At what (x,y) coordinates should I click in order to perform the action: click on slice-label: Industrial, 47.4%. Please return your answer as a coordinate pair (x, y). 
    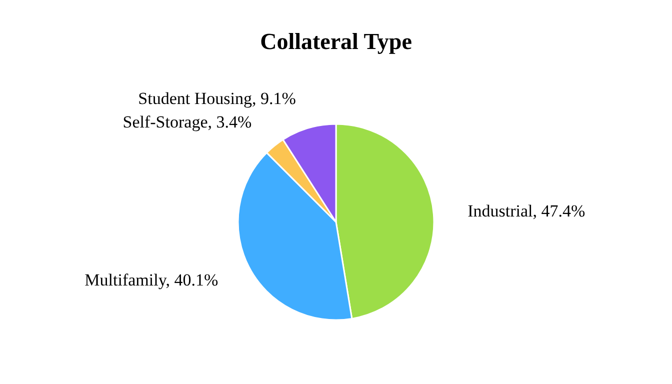
    Looking at the image, I should click on (527, 211).